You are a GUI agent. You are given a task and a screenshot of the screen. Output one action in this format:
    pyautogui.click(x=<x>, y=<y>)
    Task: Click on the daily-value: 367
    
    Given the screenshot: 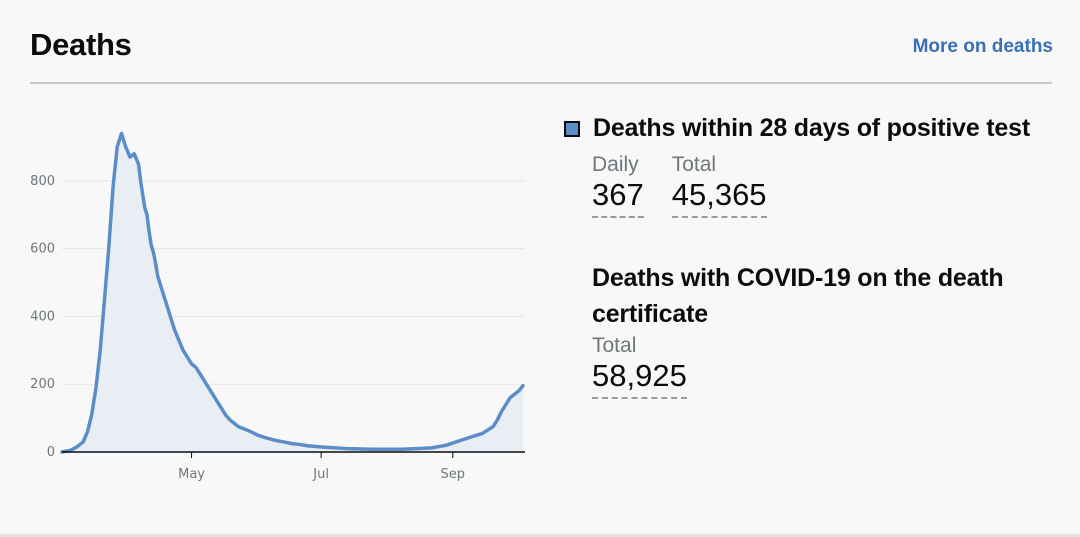 What is the action you would take?
    pyautogui.click(x=618, y=197)
    